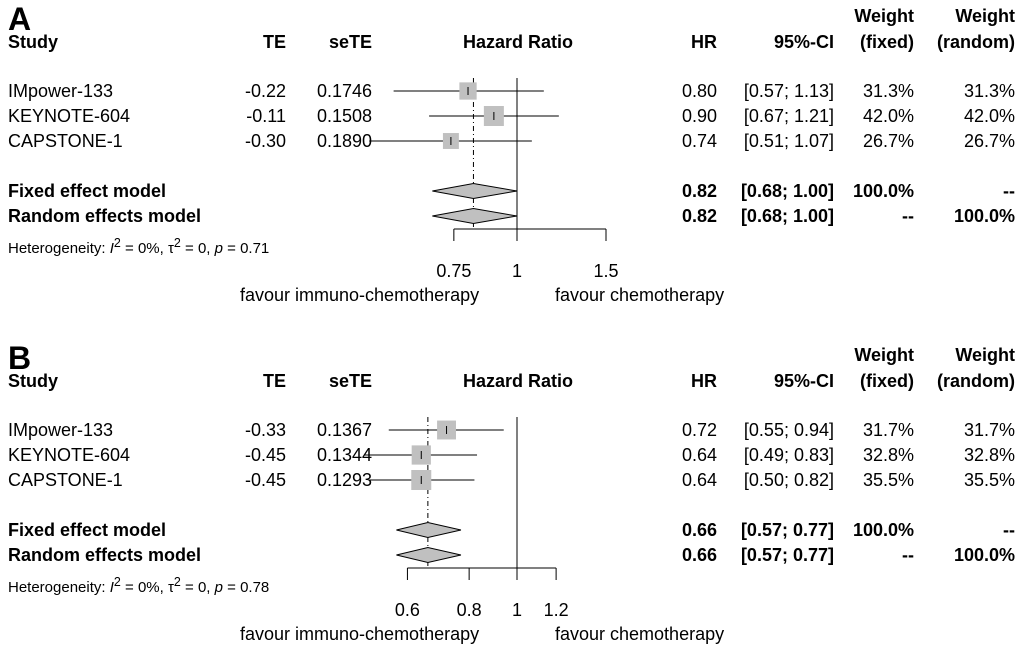 The image size is (1020, 659). I want to click on panel-label: B, so click(20, 358).